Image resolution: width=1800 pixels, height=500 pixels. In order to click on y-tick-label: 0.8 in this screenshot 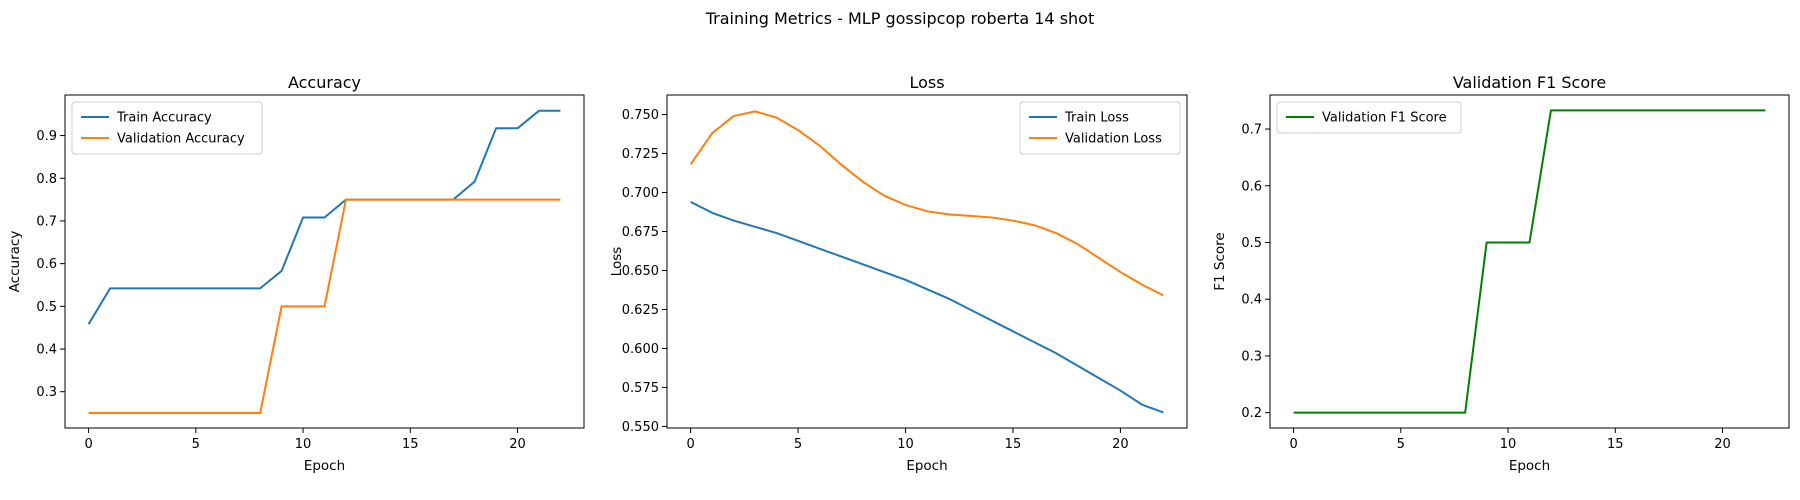, I will do `click(46, 179)`.